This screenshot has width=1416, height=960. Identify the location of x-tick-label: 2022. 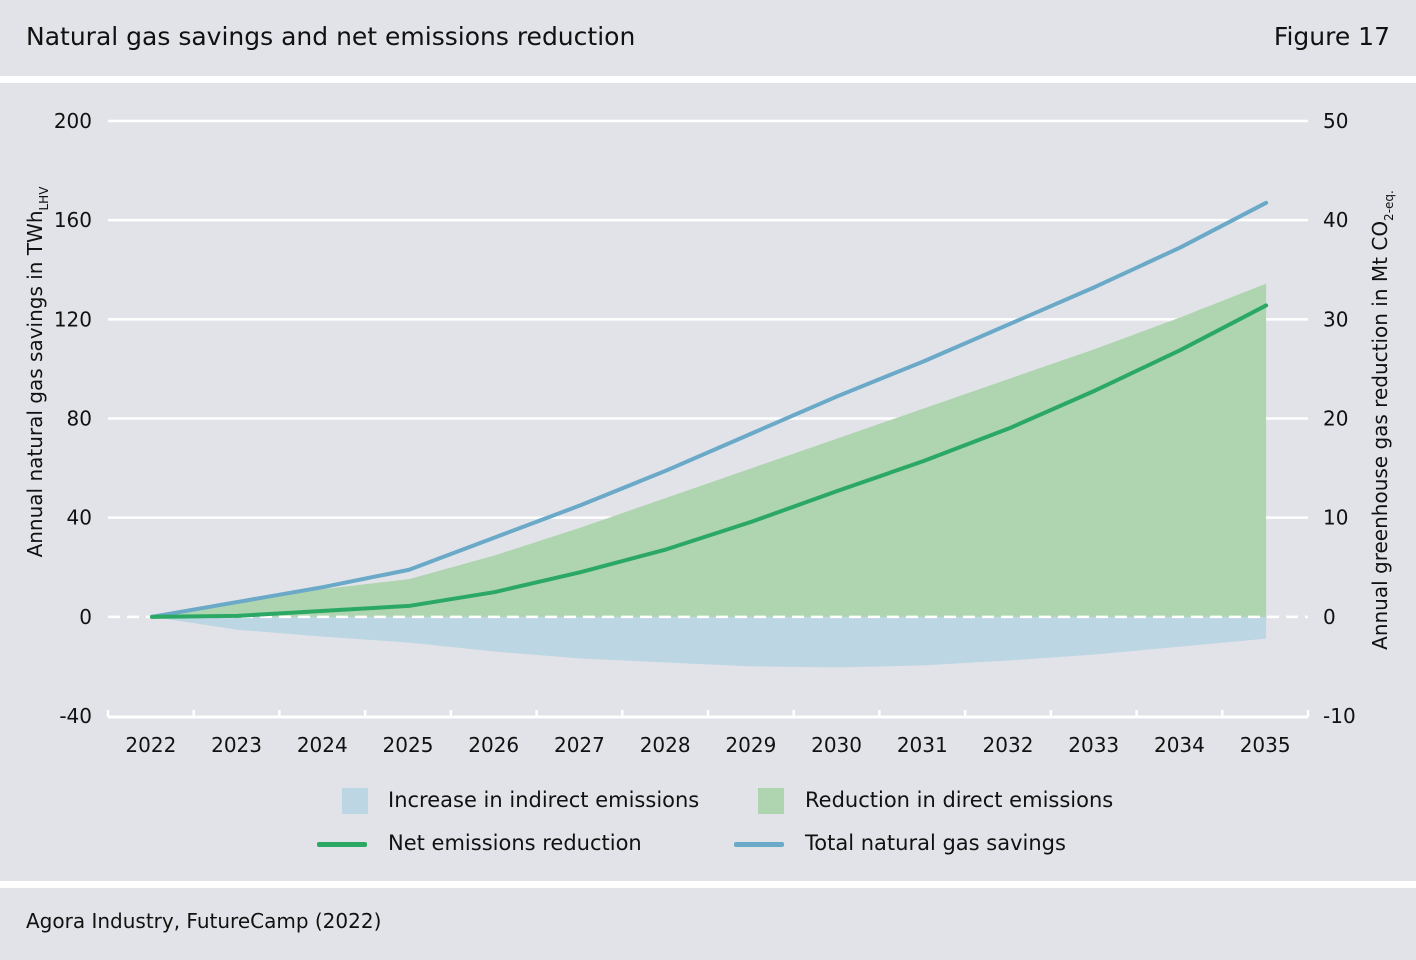
(150, 745).